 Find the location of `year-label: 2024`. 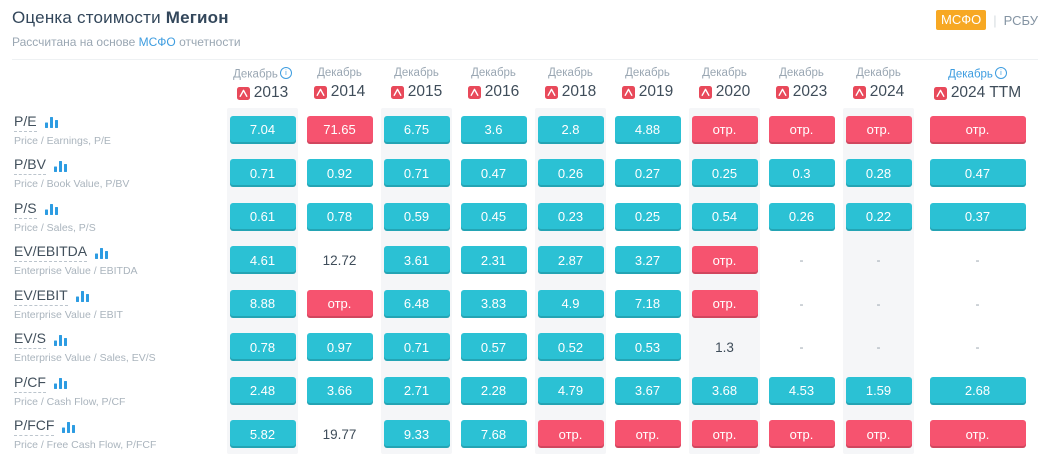

year-label: 2024 is located at coordinates (887, 91).